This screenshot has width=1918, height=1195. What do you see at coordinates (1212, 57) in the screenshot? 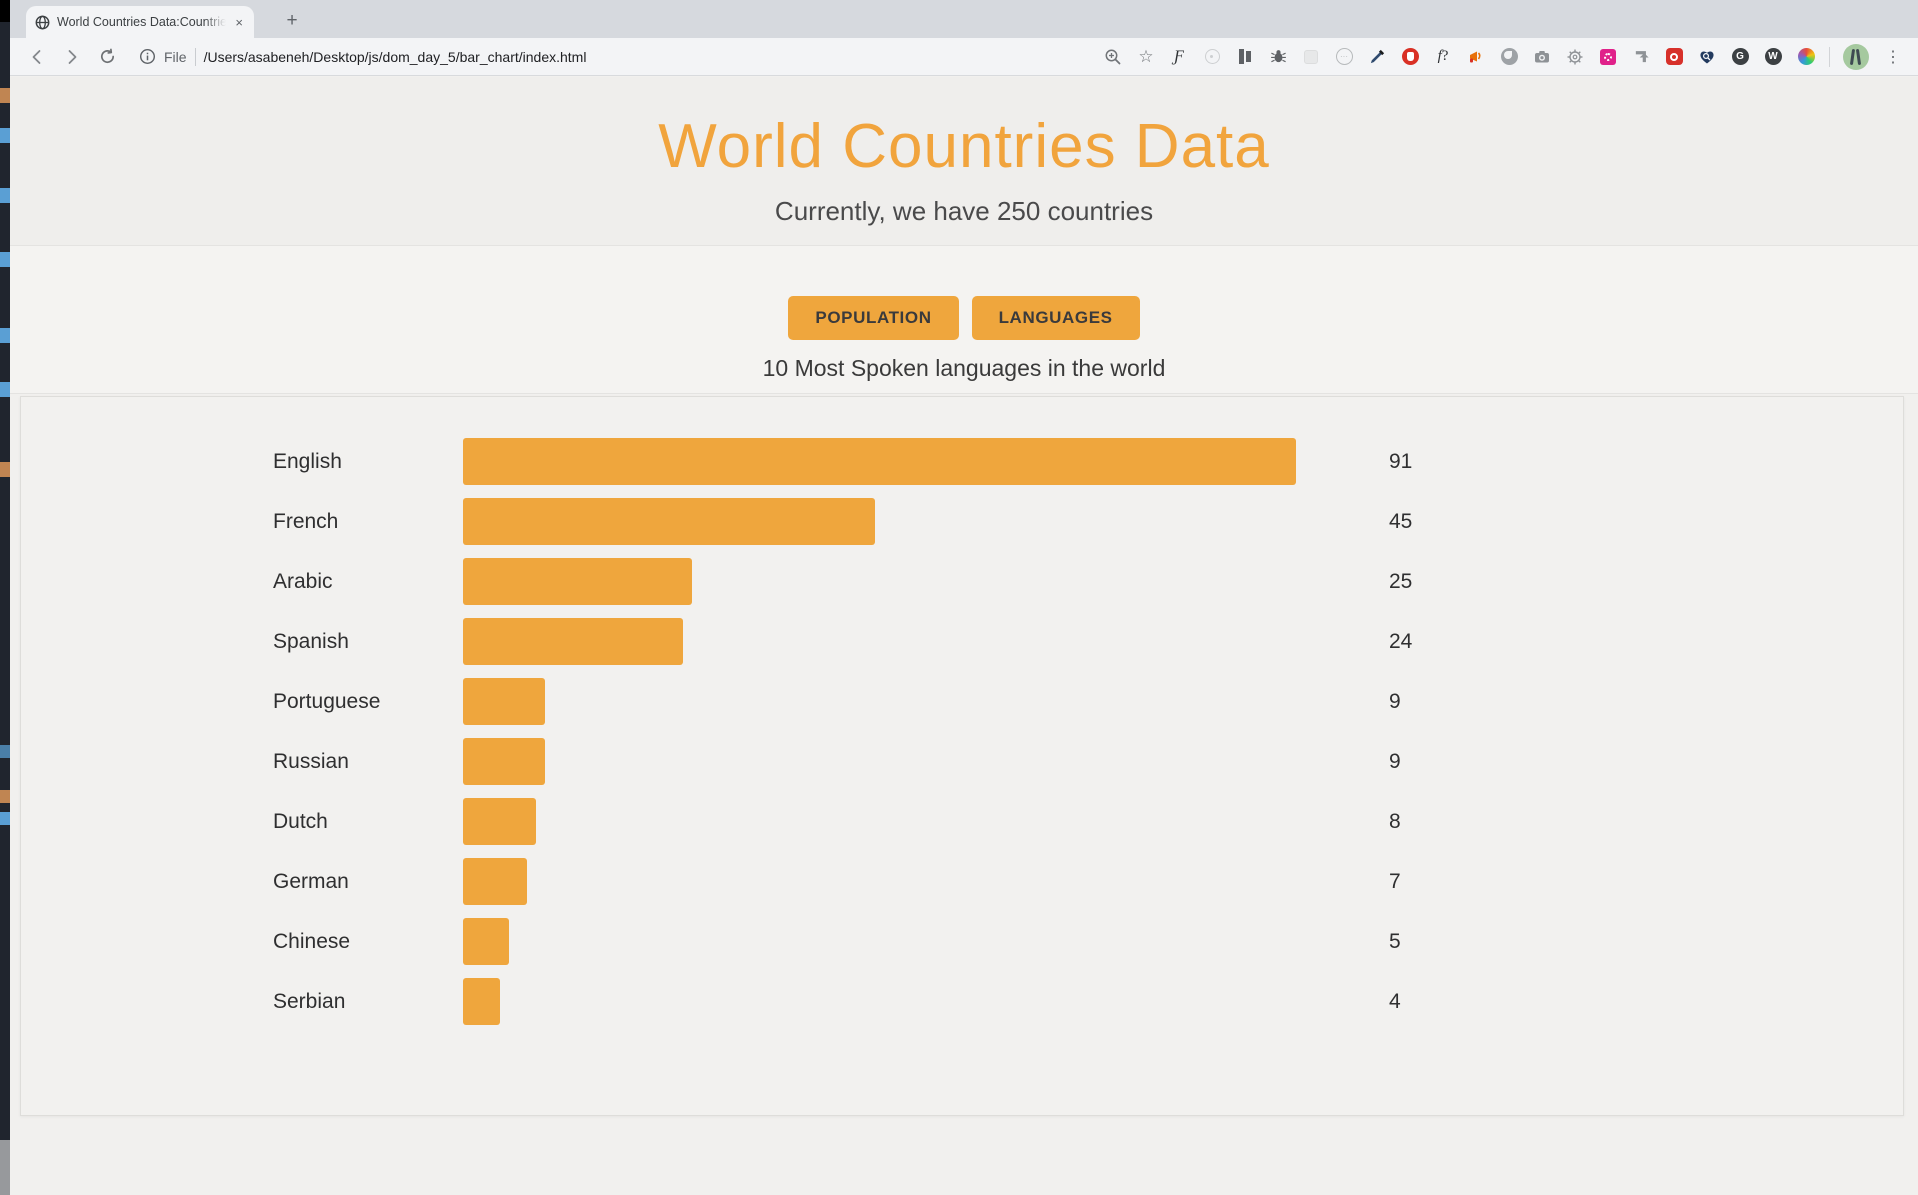
I see `react-devtools-extension-icon` at bounding box center [1212, 57].